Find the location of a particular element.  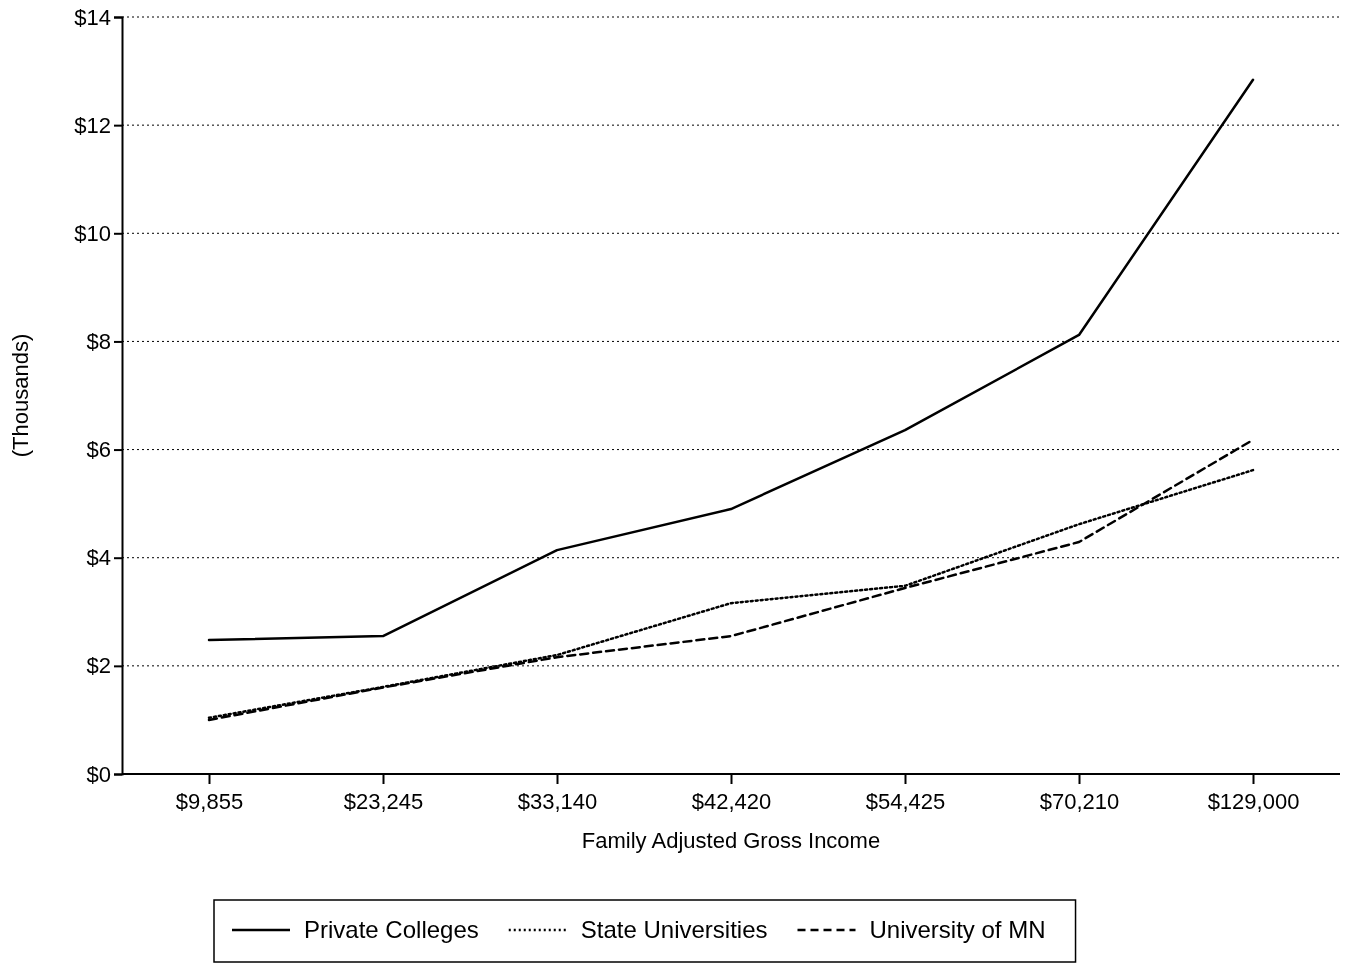

y-tick-label: $14 is located at coordinates (92, 17).